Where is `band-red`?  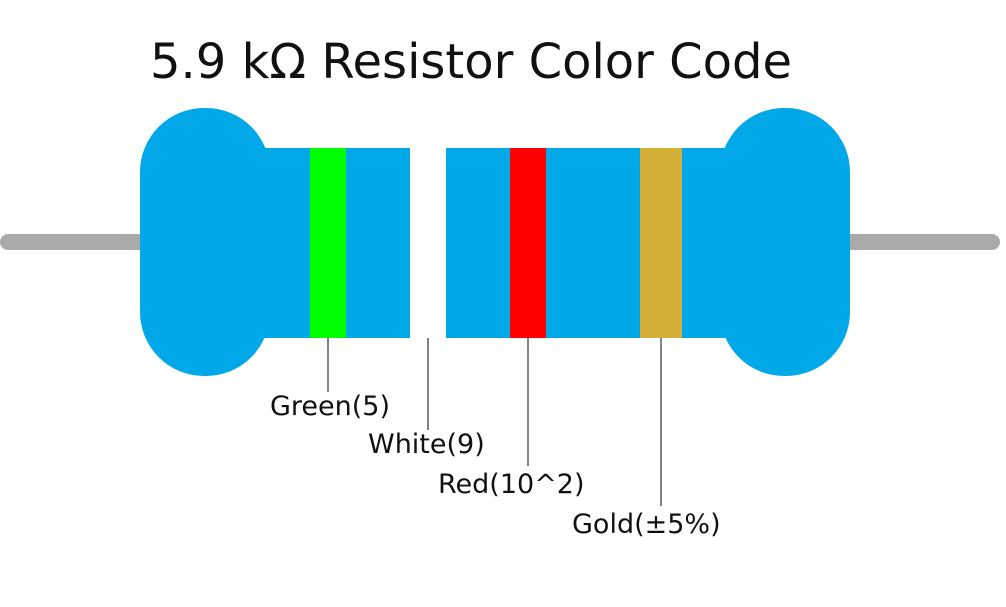
band-red is located at coordinates (528, 243).